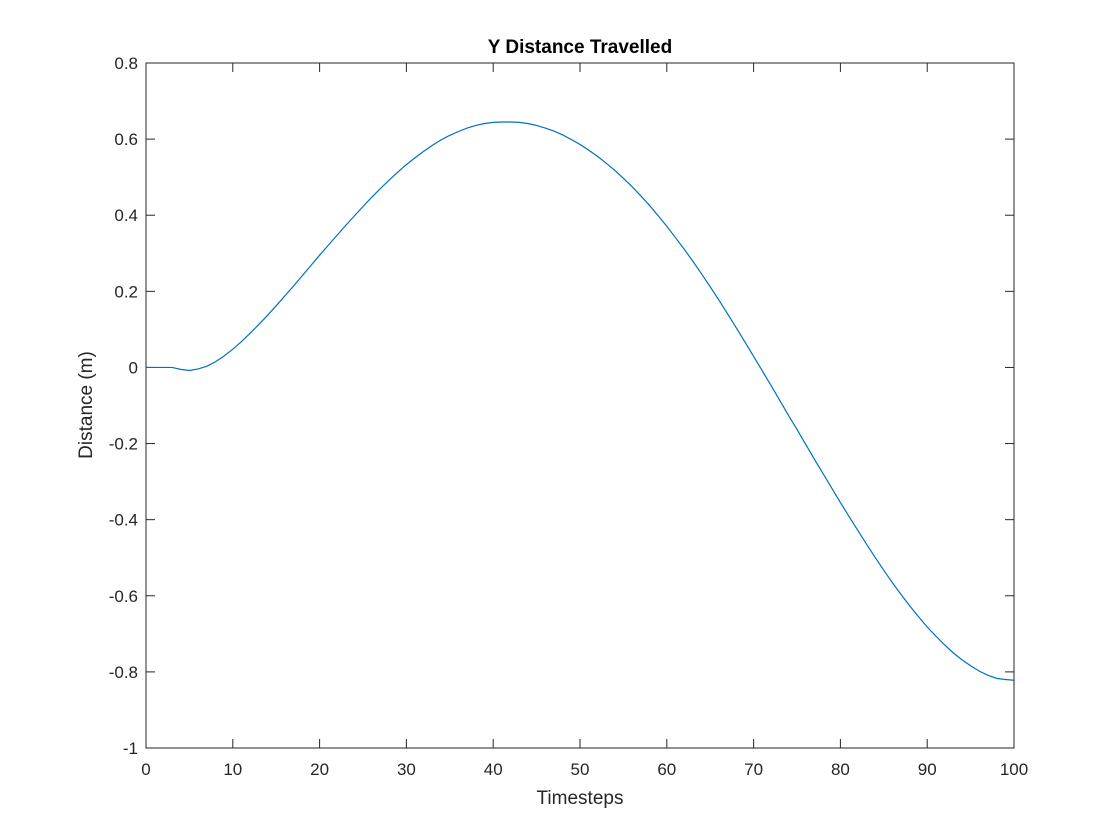  Describe the element at coordinates (493, 769) in the screenshot. I see `x-tick-label: 40` at that location.